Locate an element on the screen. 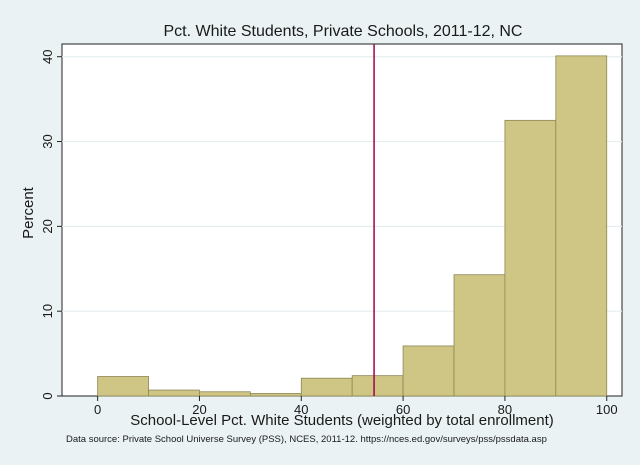 This screenshot has height=465, width=640. y-tick-label: 30 is located at coordinates (47, 141).